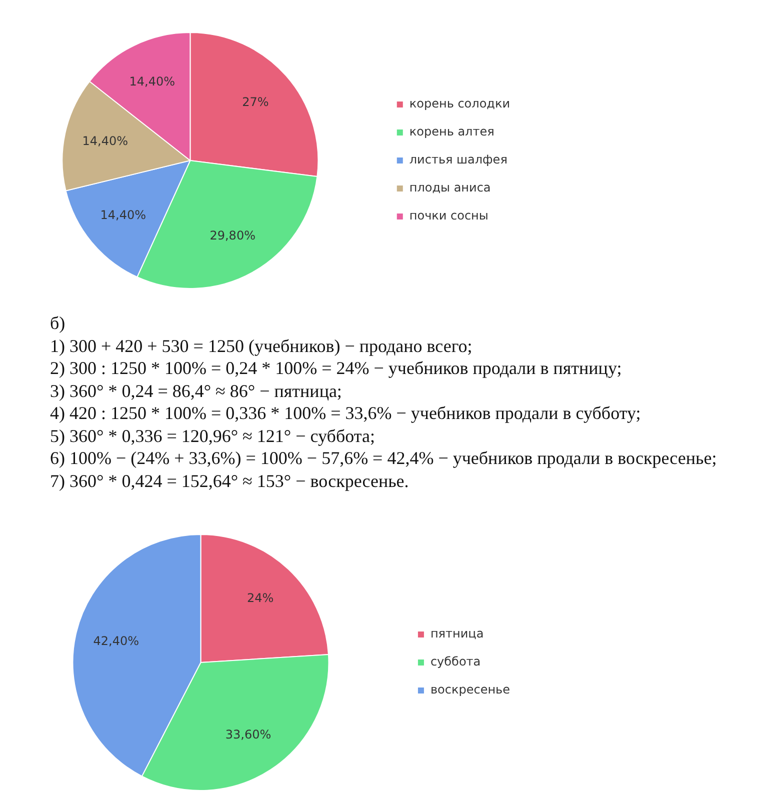 The height and width of the screenshot is (797, 765). Describe the element at coordinates (450, 187) in the screenshot. I see `legend-label: плоды аниса` at that location.